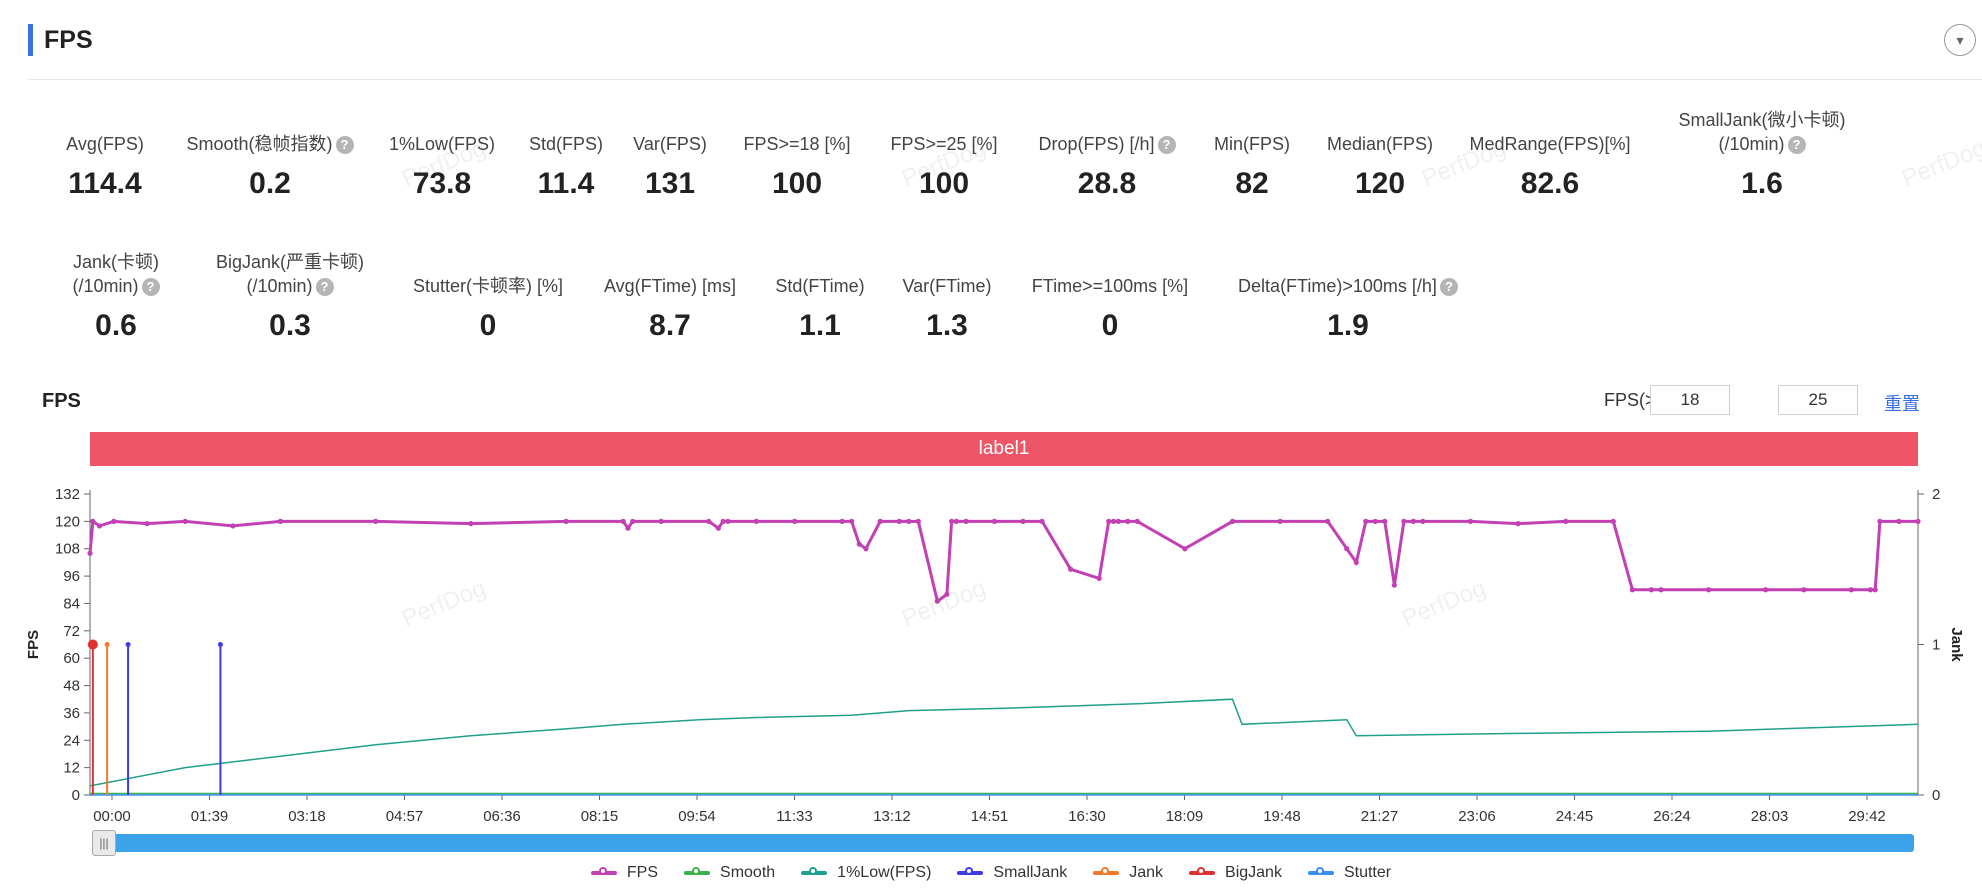 The height and width of the screenshot is (894, 1982). Describe the element at coordinates (442, 144) in the screenshot. I see `metric-label: 1%Low(FPS)` at that location.